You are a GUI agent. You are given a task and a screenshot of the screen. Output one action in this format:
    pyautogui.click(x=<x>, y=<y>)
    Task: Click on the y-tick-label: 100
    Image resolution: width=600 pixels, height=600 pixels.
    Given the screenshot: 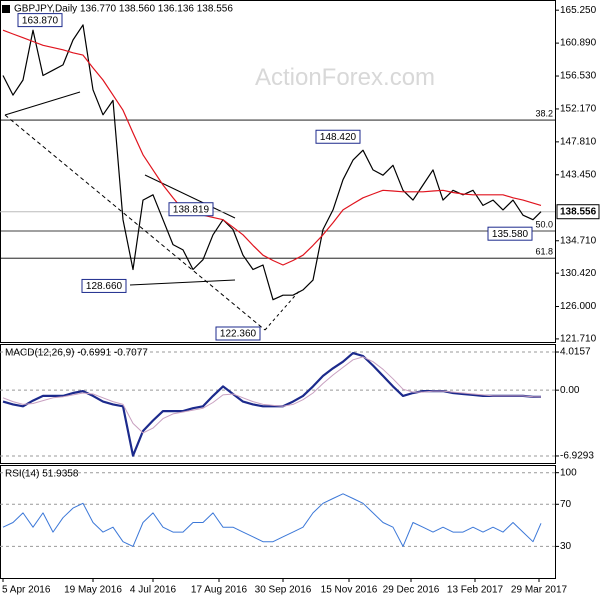 What is the action you would take?
    pyautogui.click(x=568, y=472)
    